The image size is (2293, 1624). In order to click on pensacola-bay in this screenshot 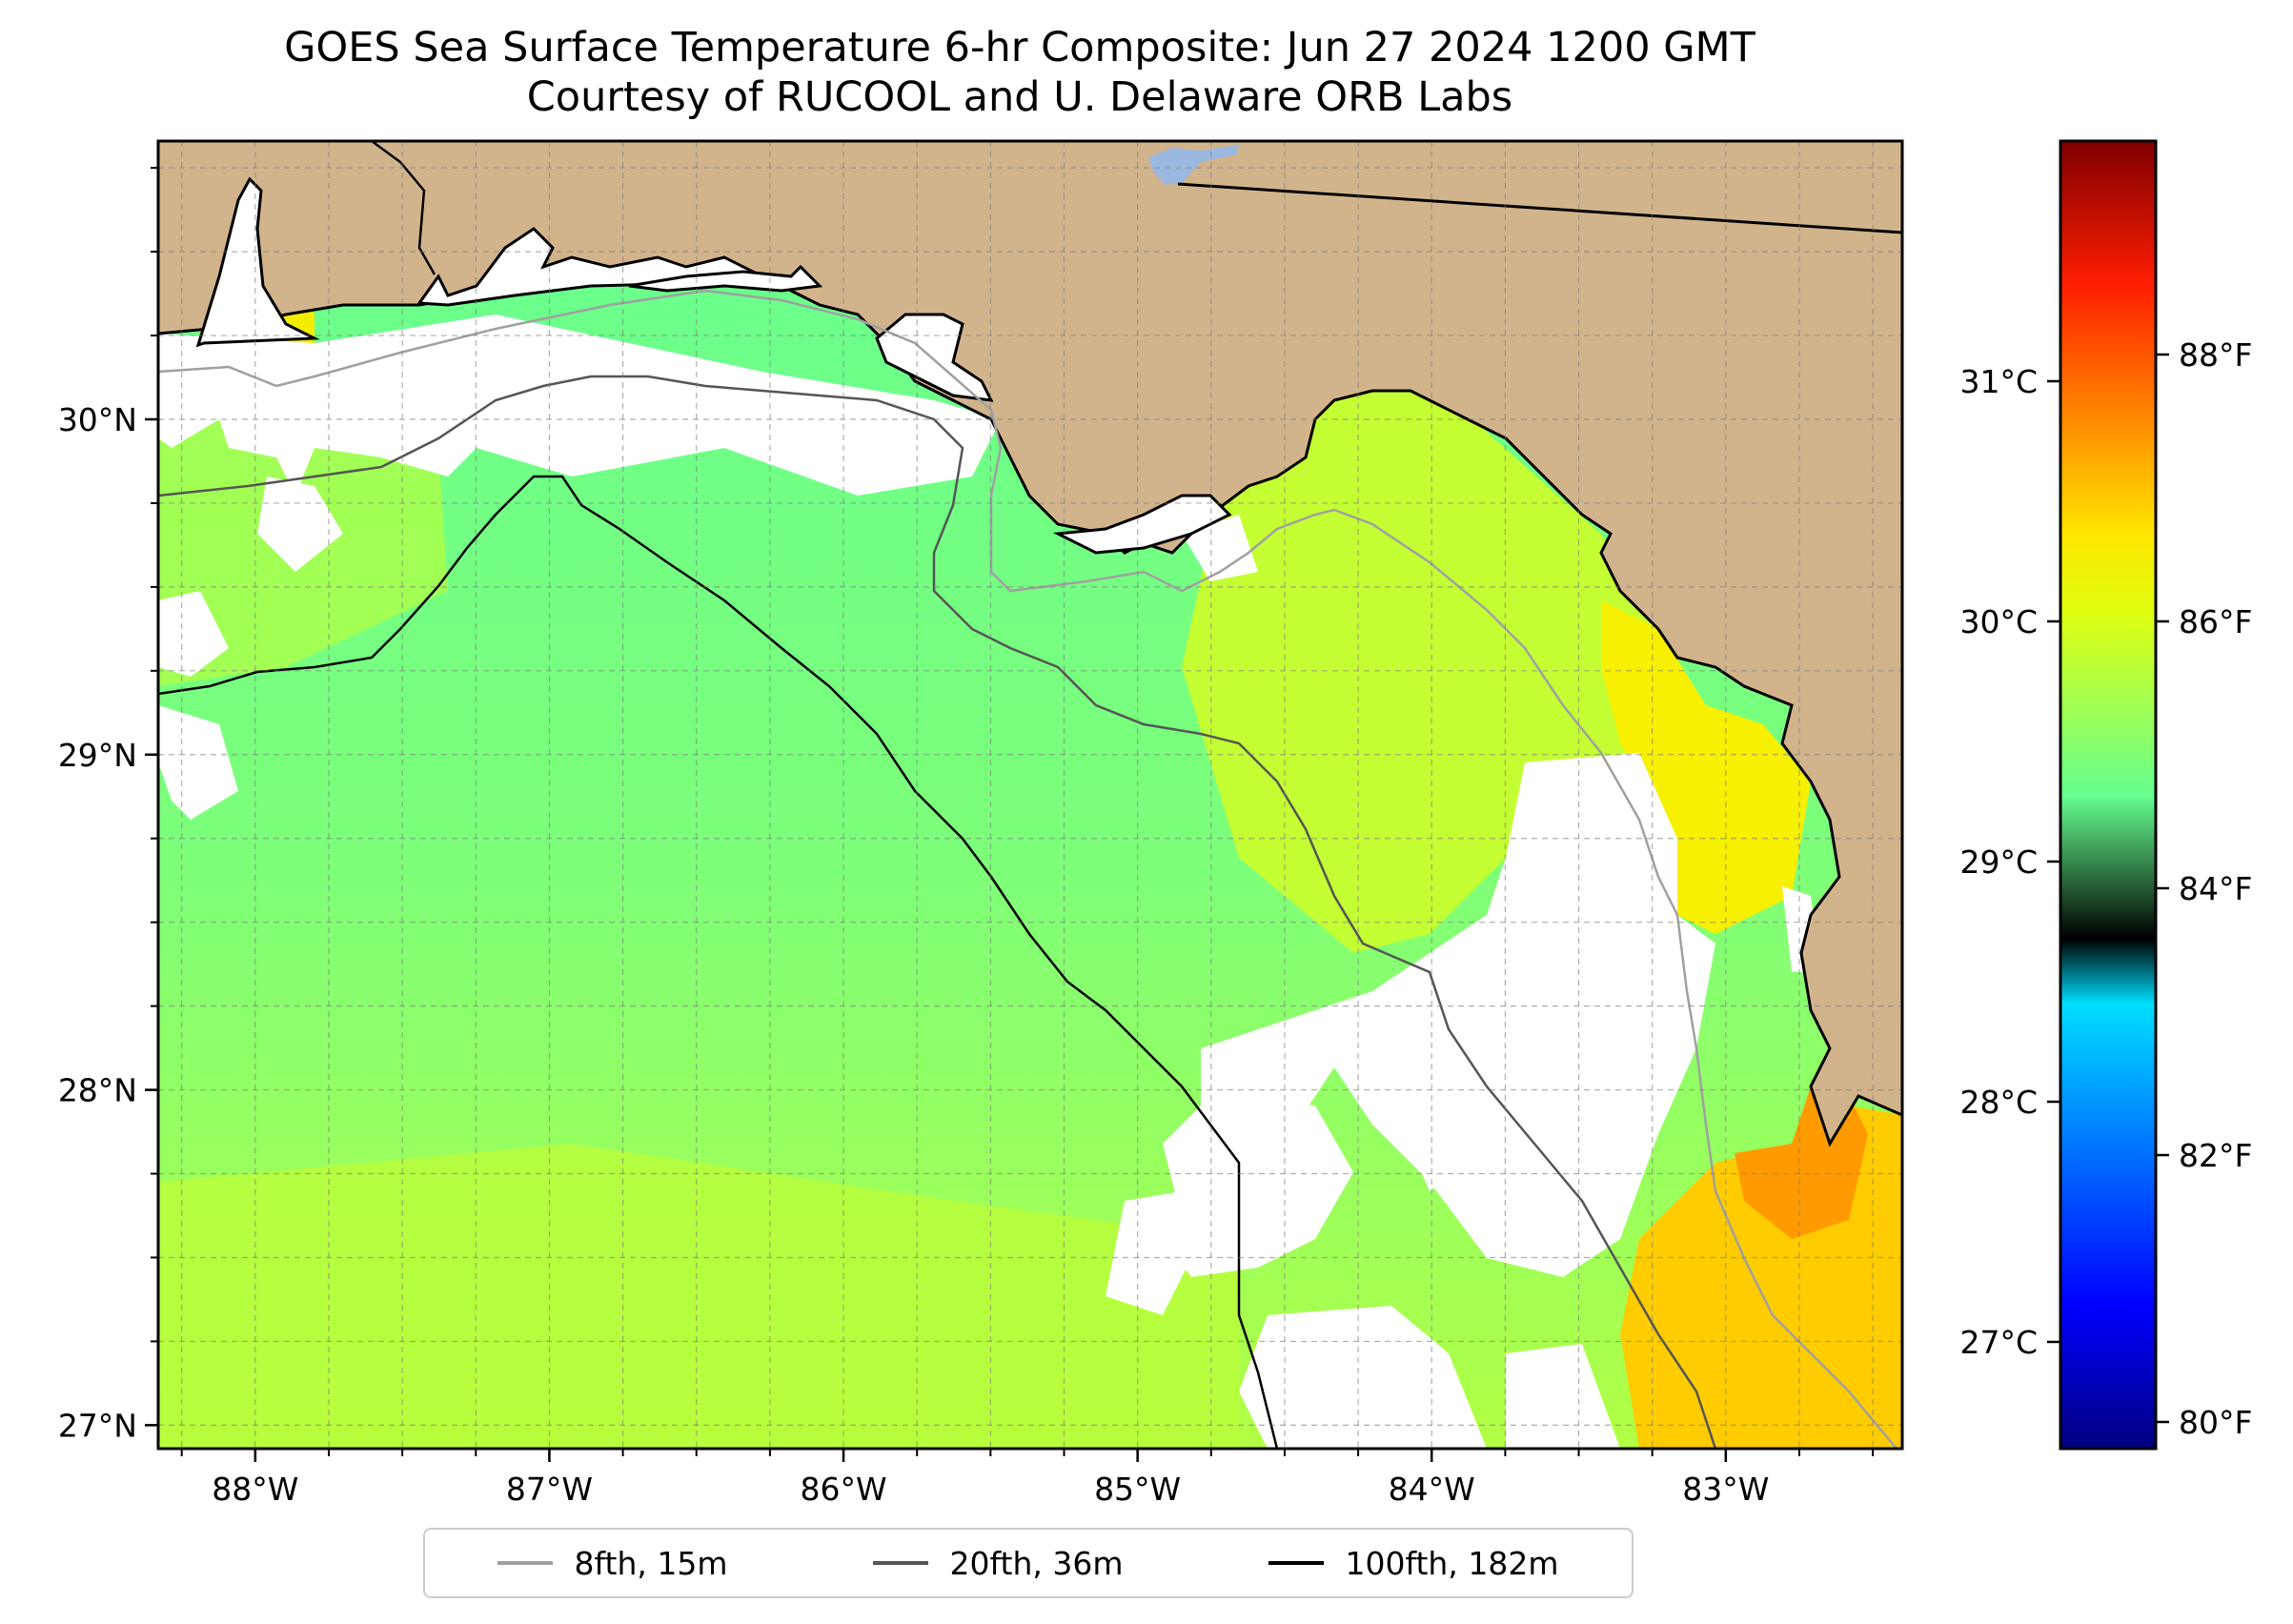, I will do `click(592, 267)`.